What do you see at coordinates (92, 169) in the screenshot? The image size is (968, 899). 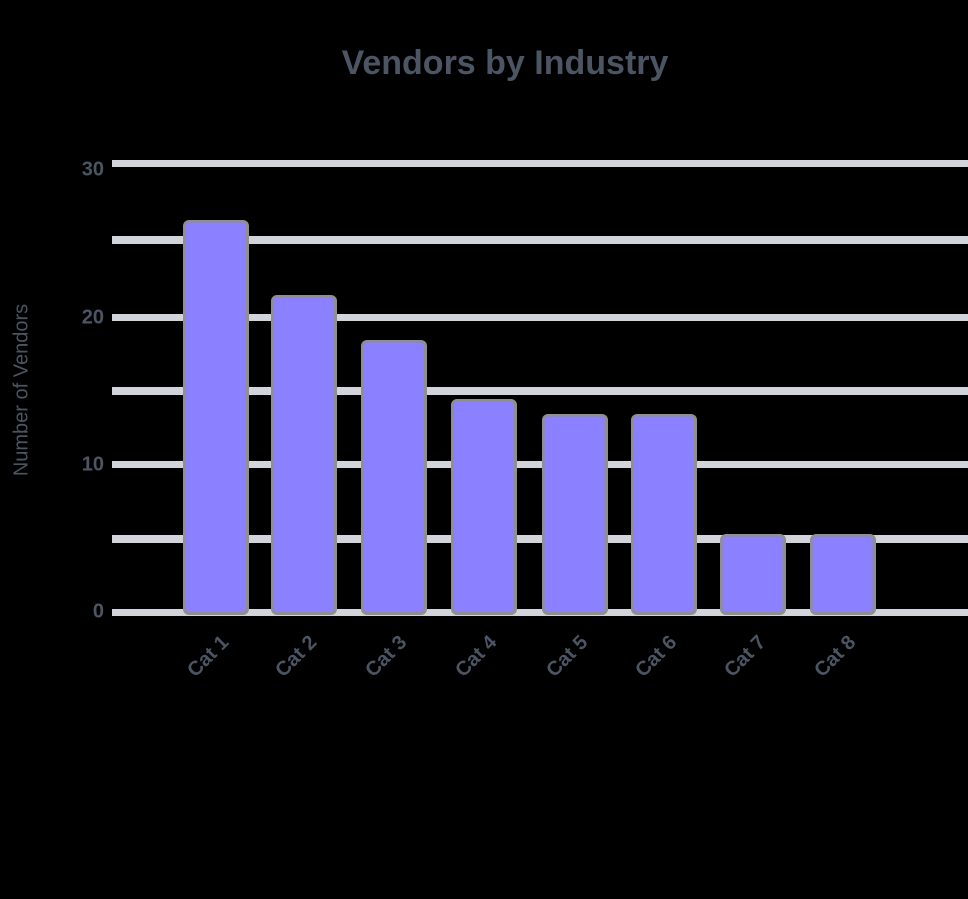 I see `y-tick-30: 30` at bounding box center [92, 169].